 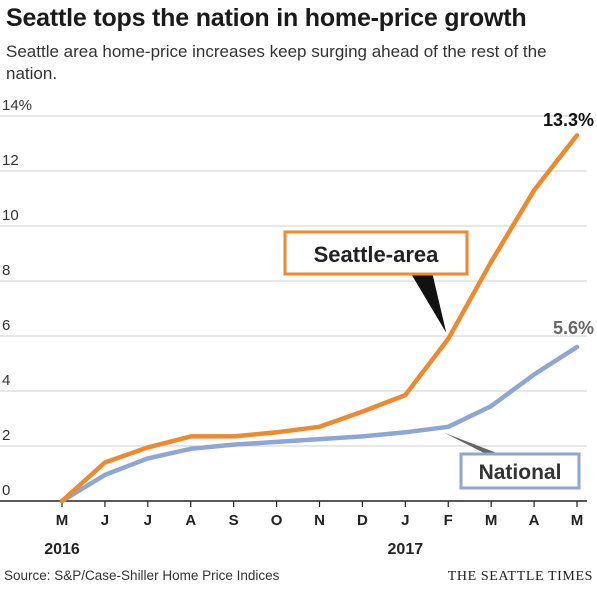 What do you see at coordinates (17, 298) in the screenshot?
I see `y-axis-tick-labels: 0 2 4 6 8 10 12 14%` at bounding box center [17, 298].